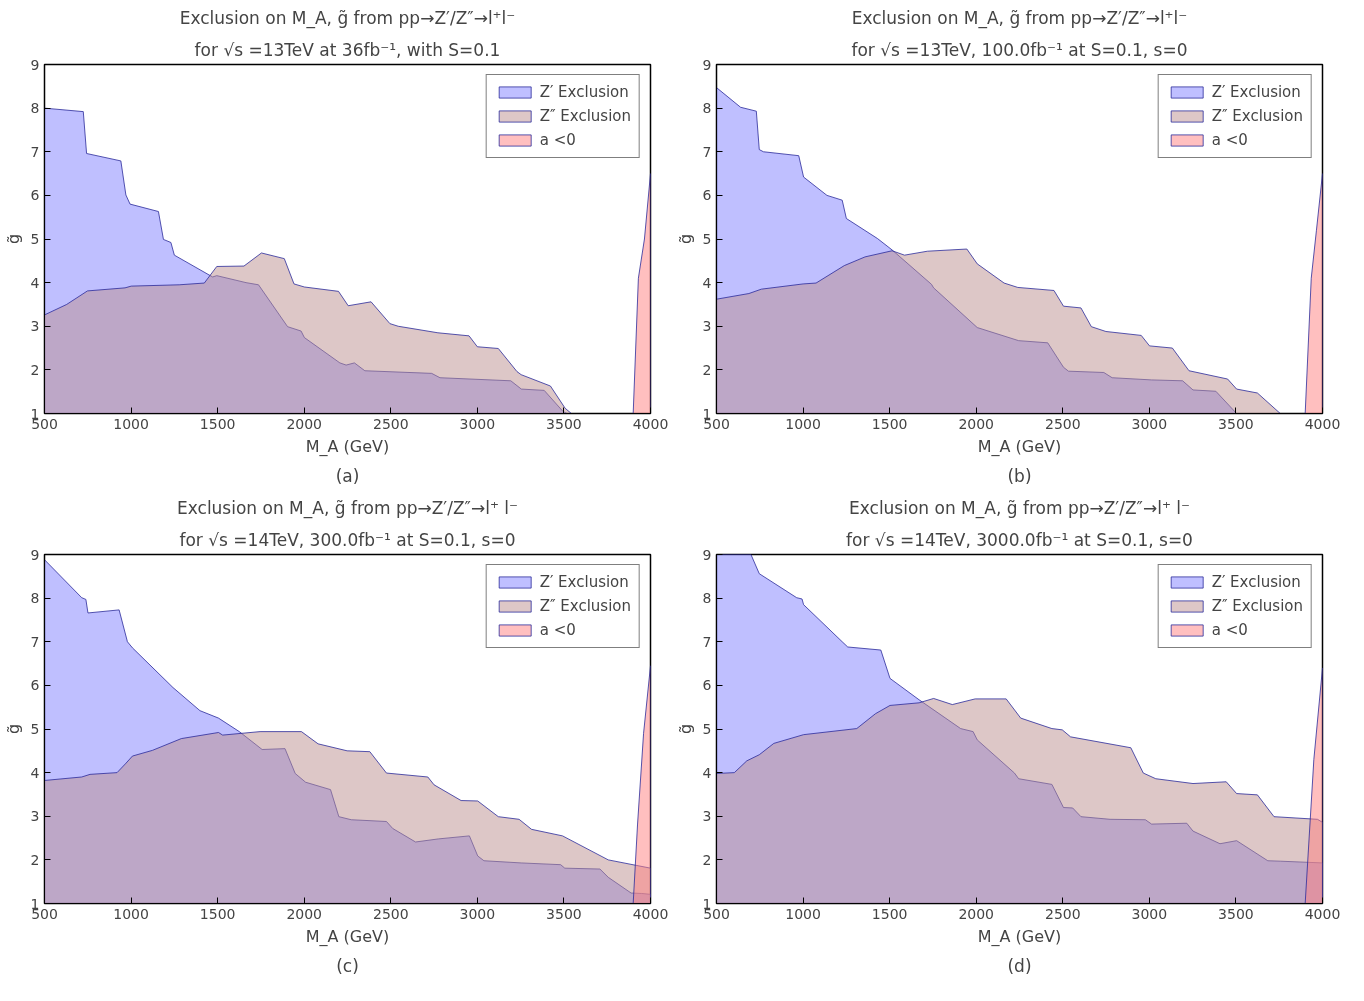  What do you see at coordinates (1019, 49) in the screenshot?
I see `chart-subtitle: for √s =13TeV, 100.0fb⁻¹ at S=0.1, s=0` at bounding box center [1019, 49].